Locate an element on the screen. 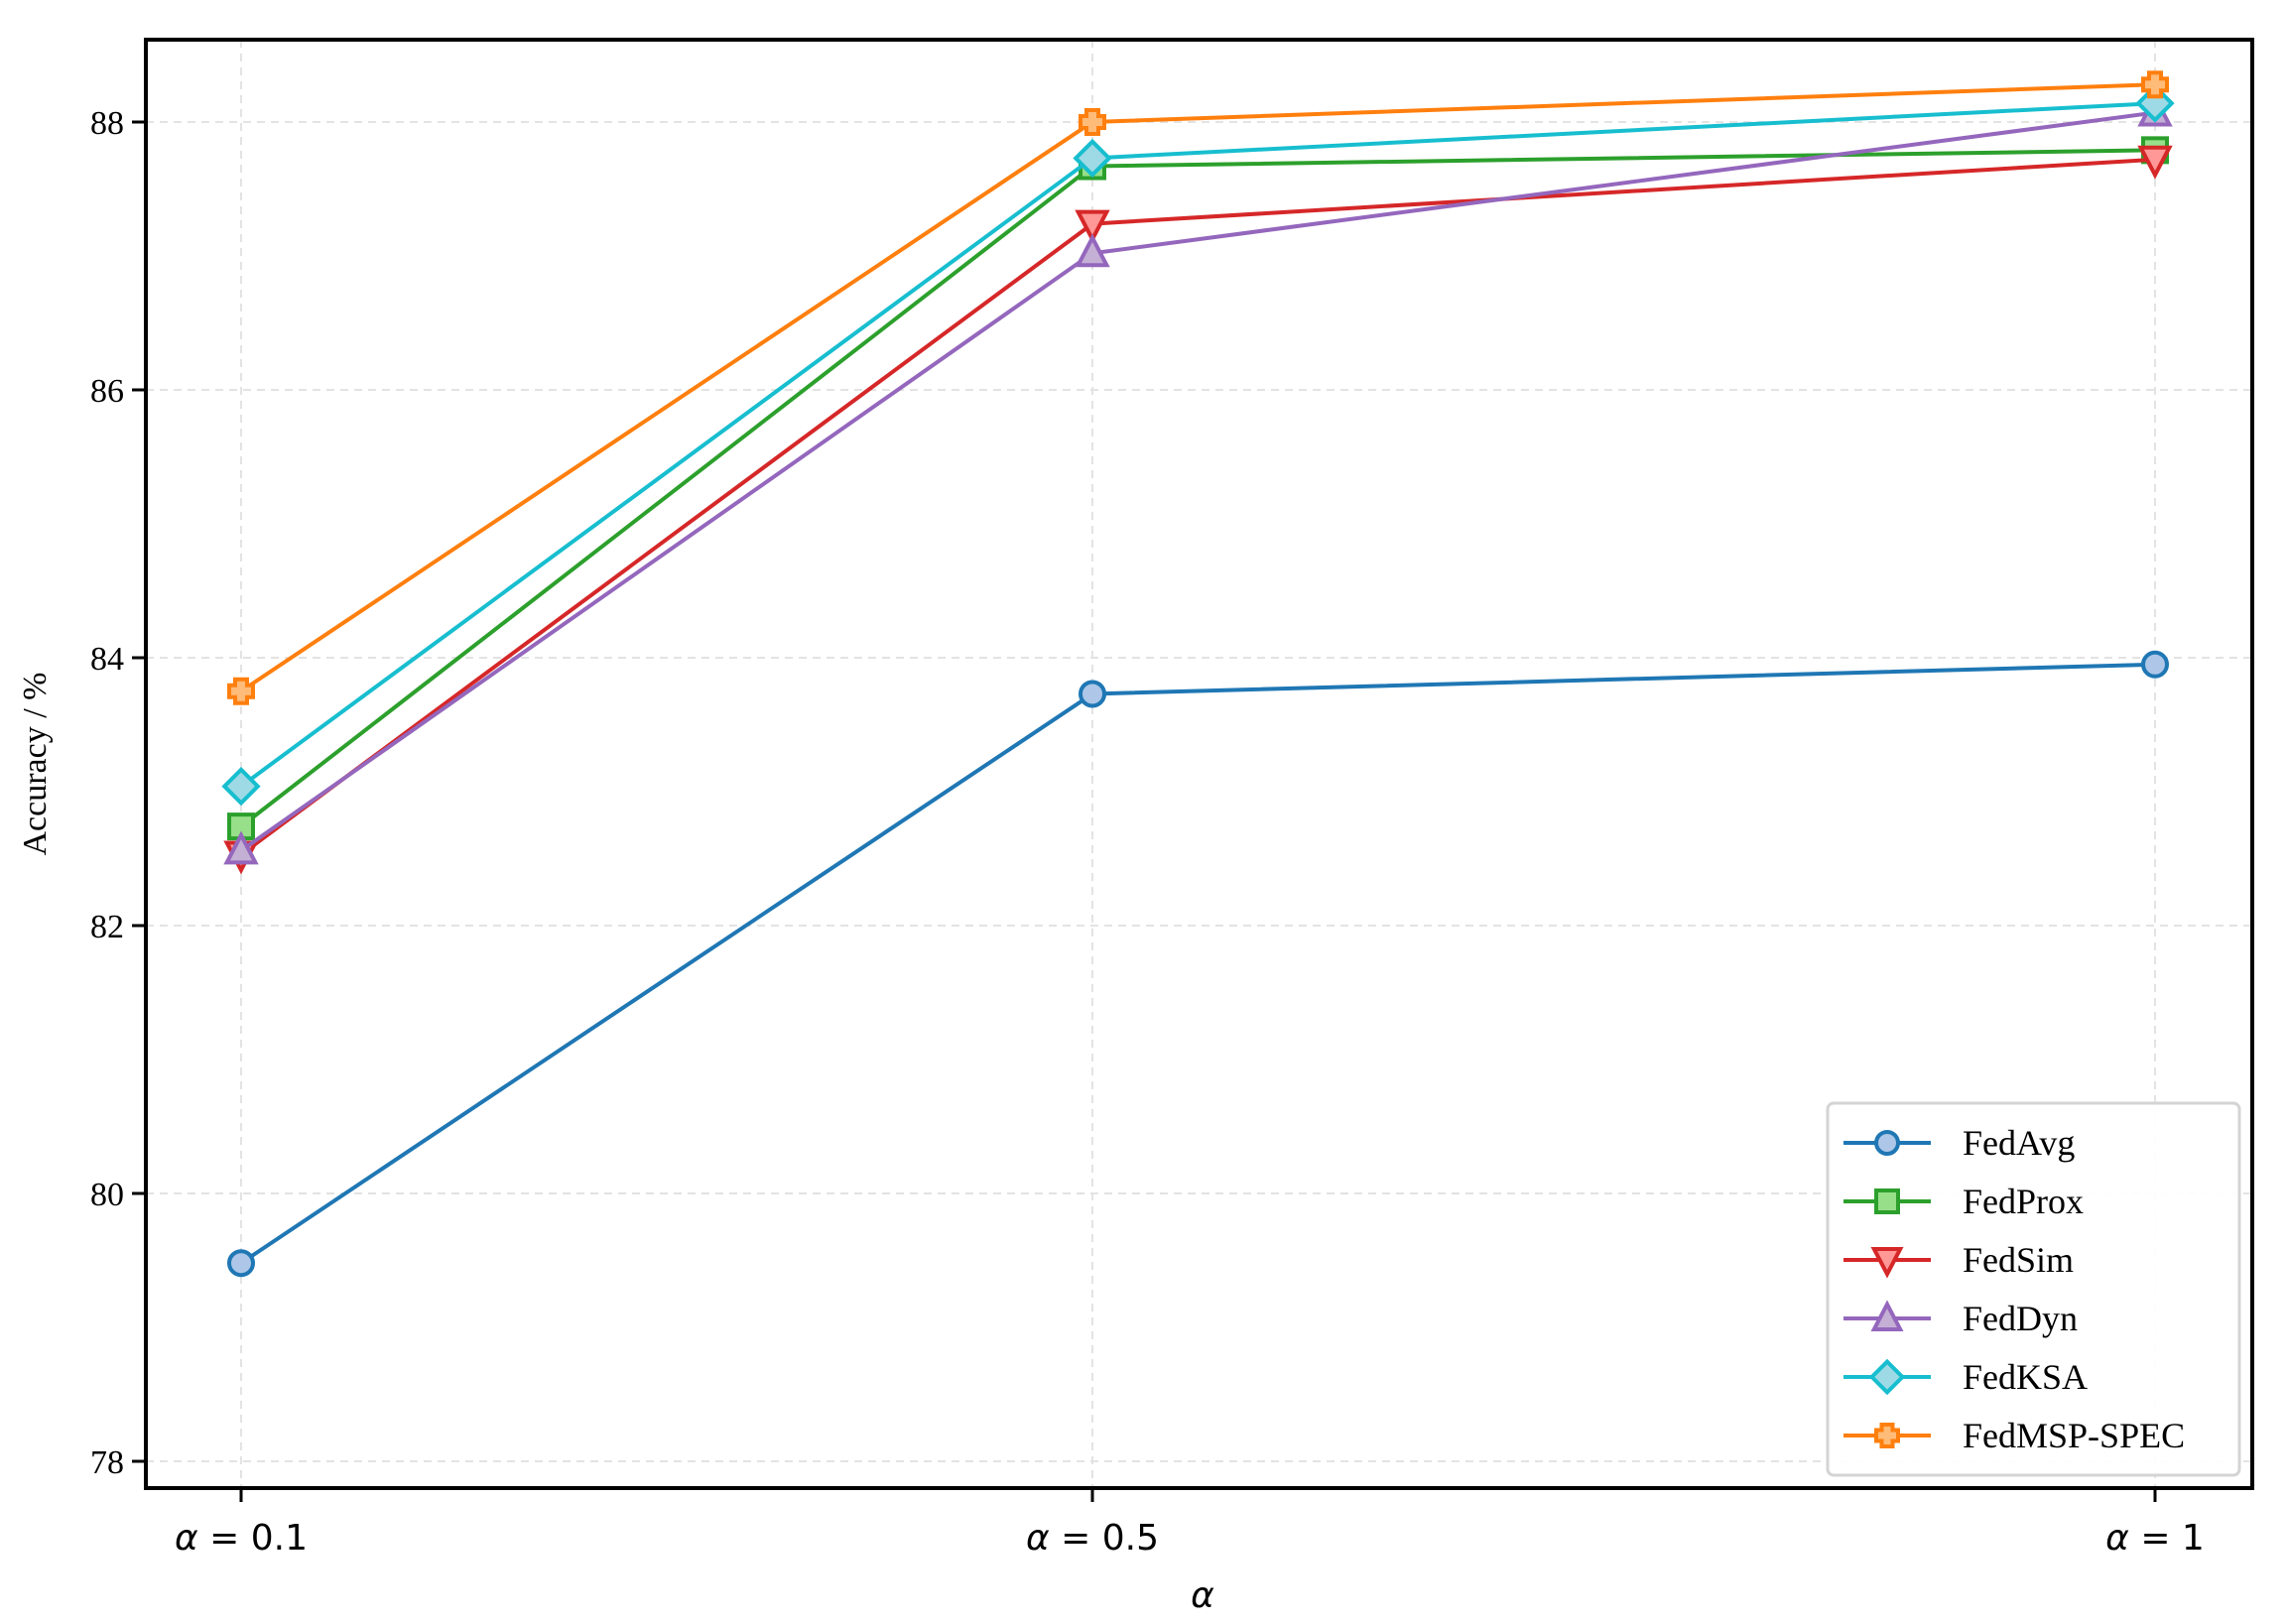 The height and width of the screenshot is (1624, 2288). y-tick-label: 88 is located at coordinates (107, 123).